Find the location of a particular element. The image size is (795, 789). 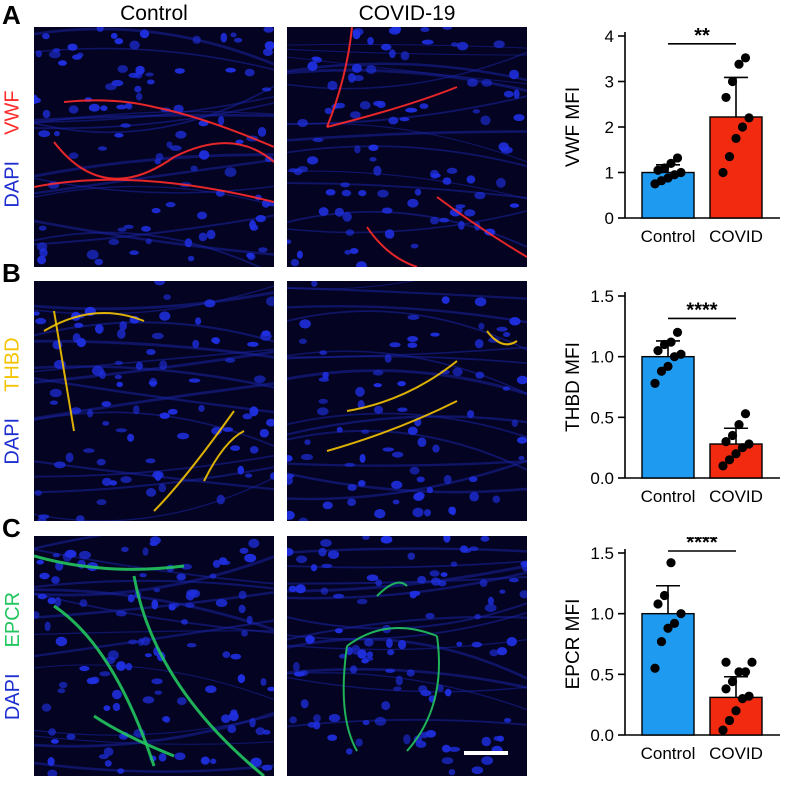

counterstain-label-c: DAPI is located at coordinates (13, 697).